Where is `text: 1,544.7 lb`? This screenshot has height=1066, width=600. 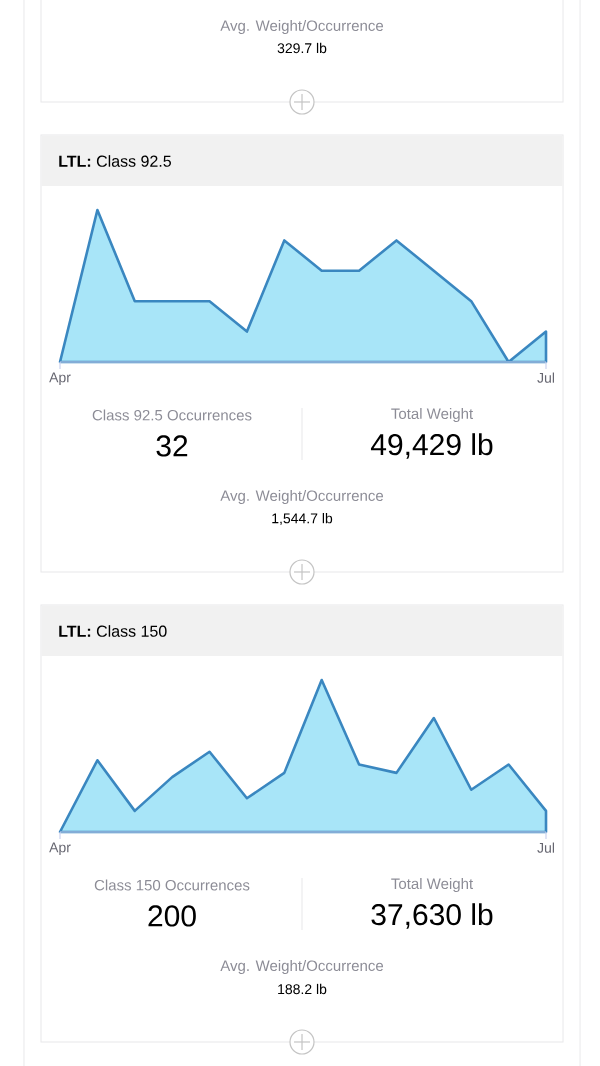 text: 1,544.7 lb is located at coordinates (302, 519).